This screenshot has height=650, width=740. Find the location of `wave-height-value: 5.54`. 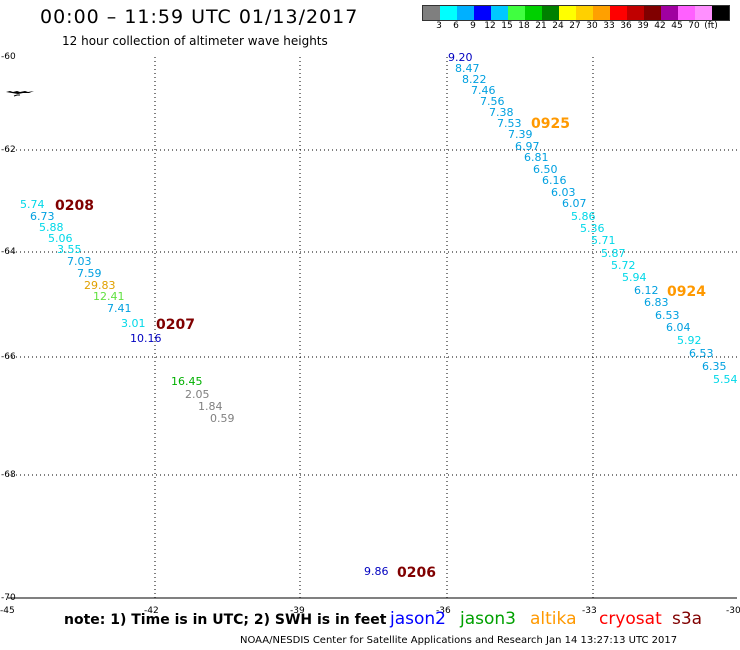

wave-height-value: 5.54 is located at coordinates (725, 379).